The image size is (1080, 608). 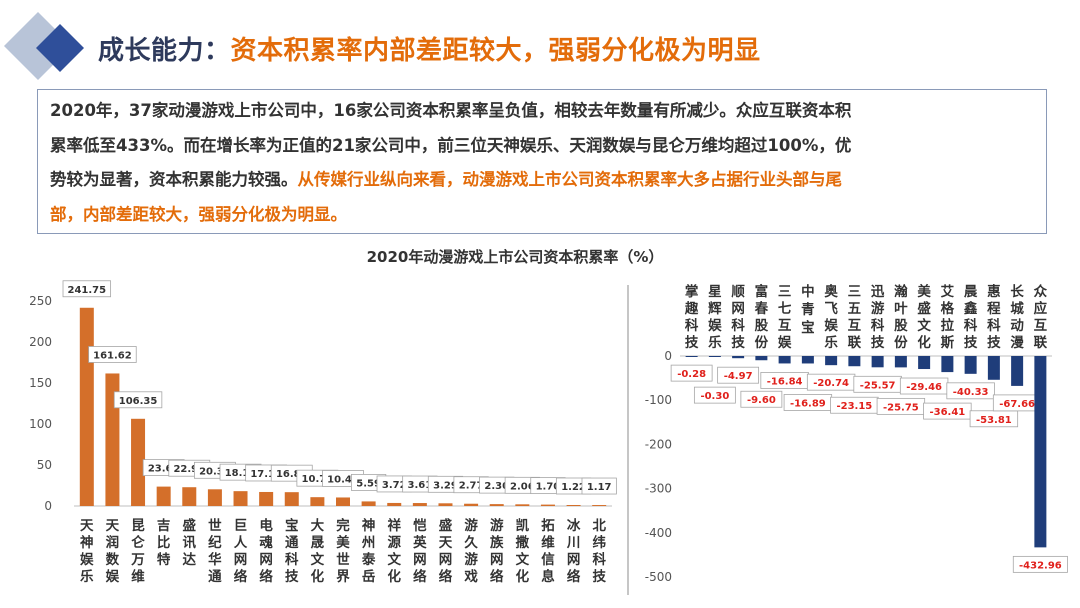 What do you see at coordinates (138, 526) in the screenshot?
I see `category-label: 昆` at bounding box center [138, 526].